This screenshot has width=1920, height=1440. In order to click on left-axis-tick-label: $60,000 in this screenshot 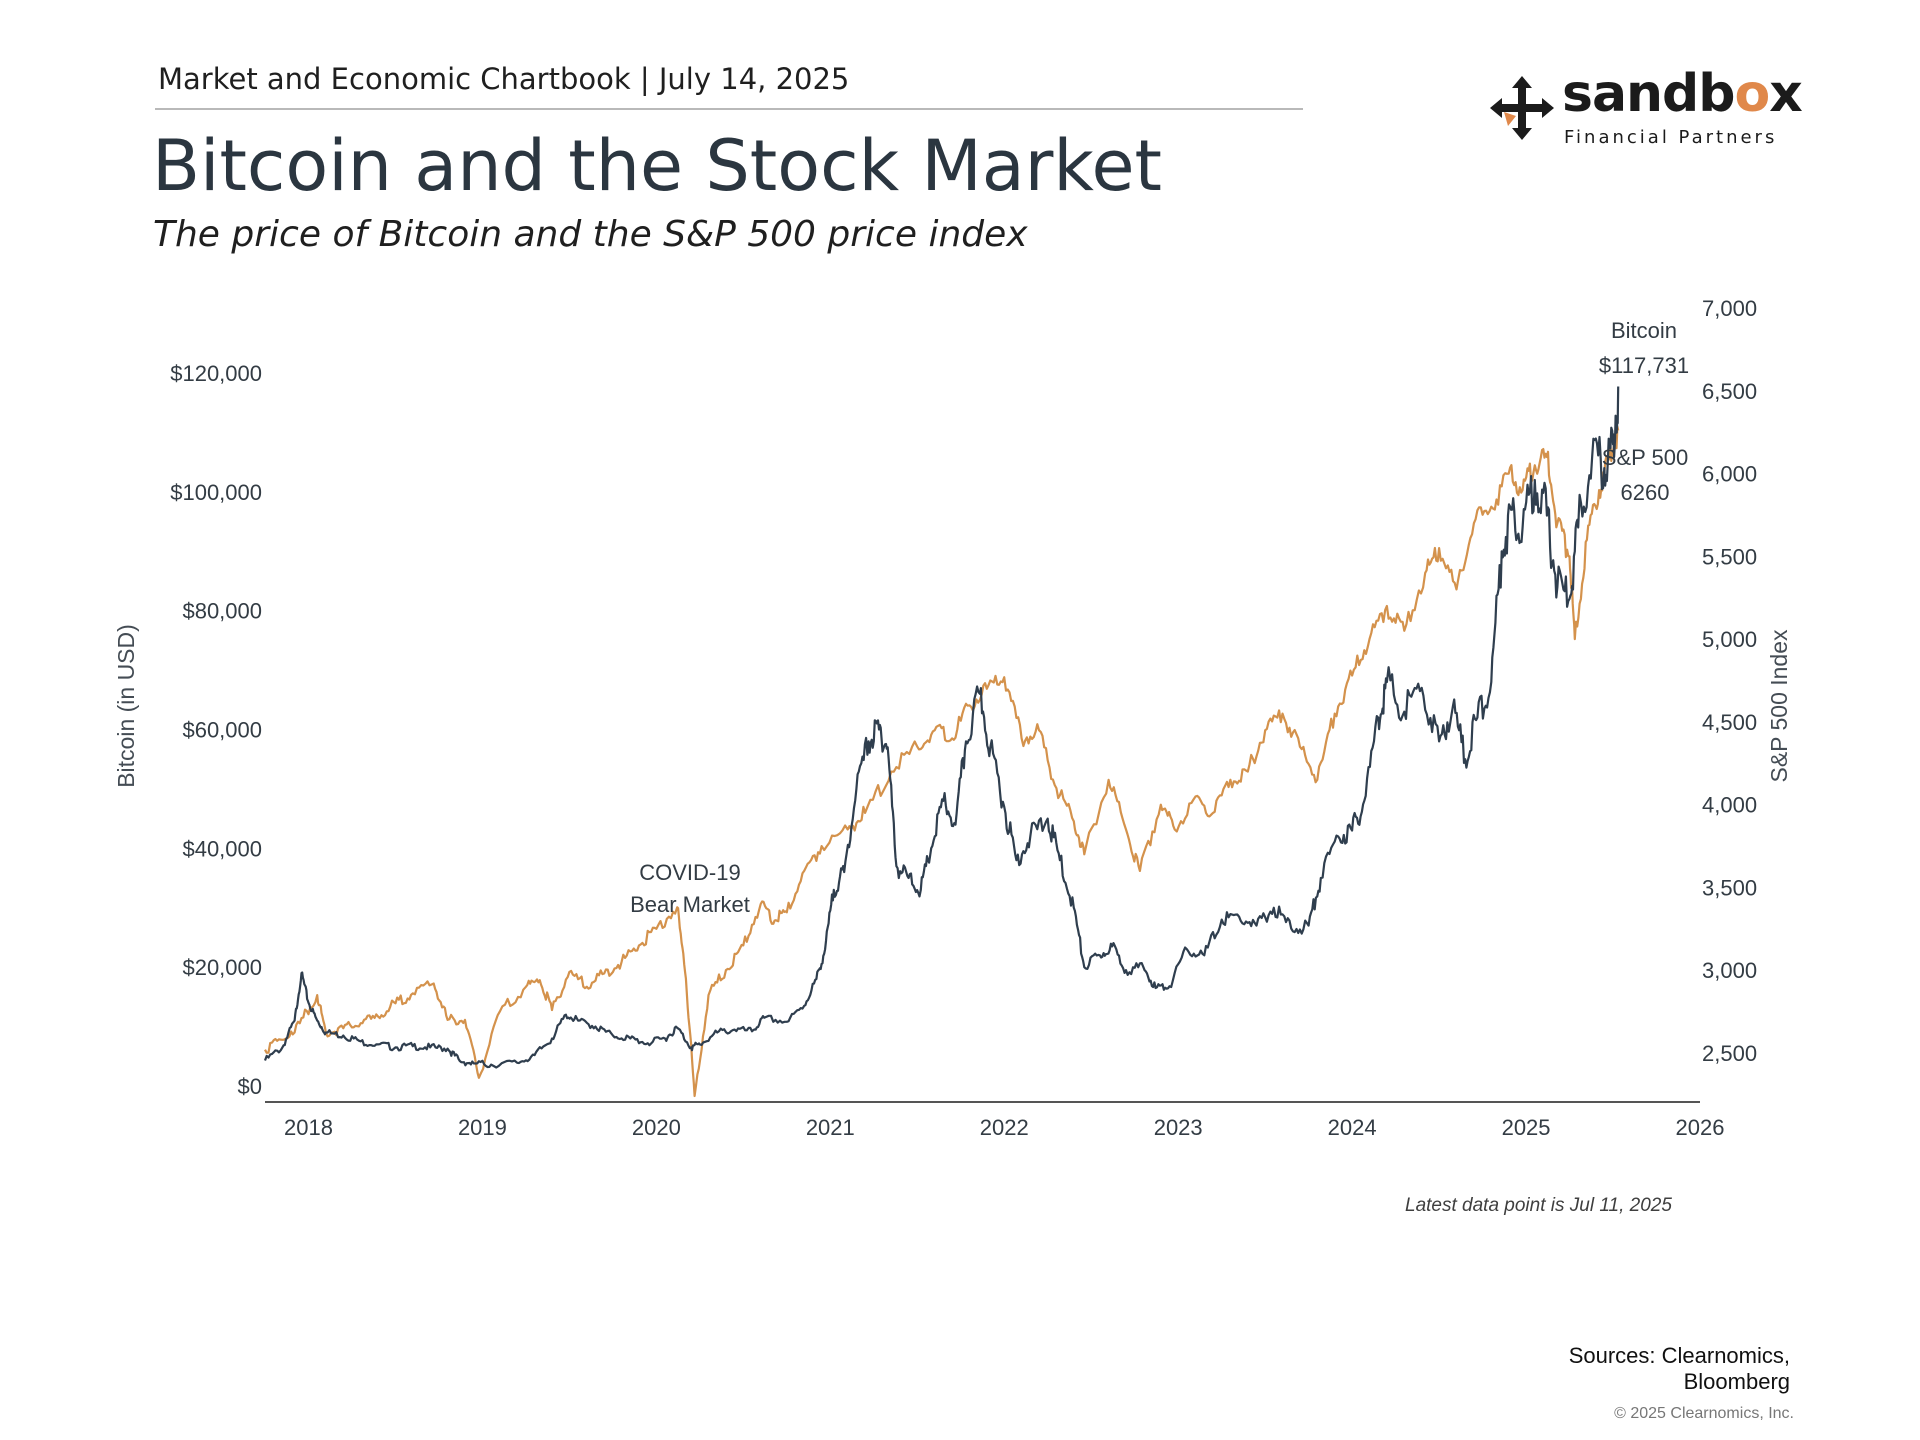, I will do `click(222, 730)`.